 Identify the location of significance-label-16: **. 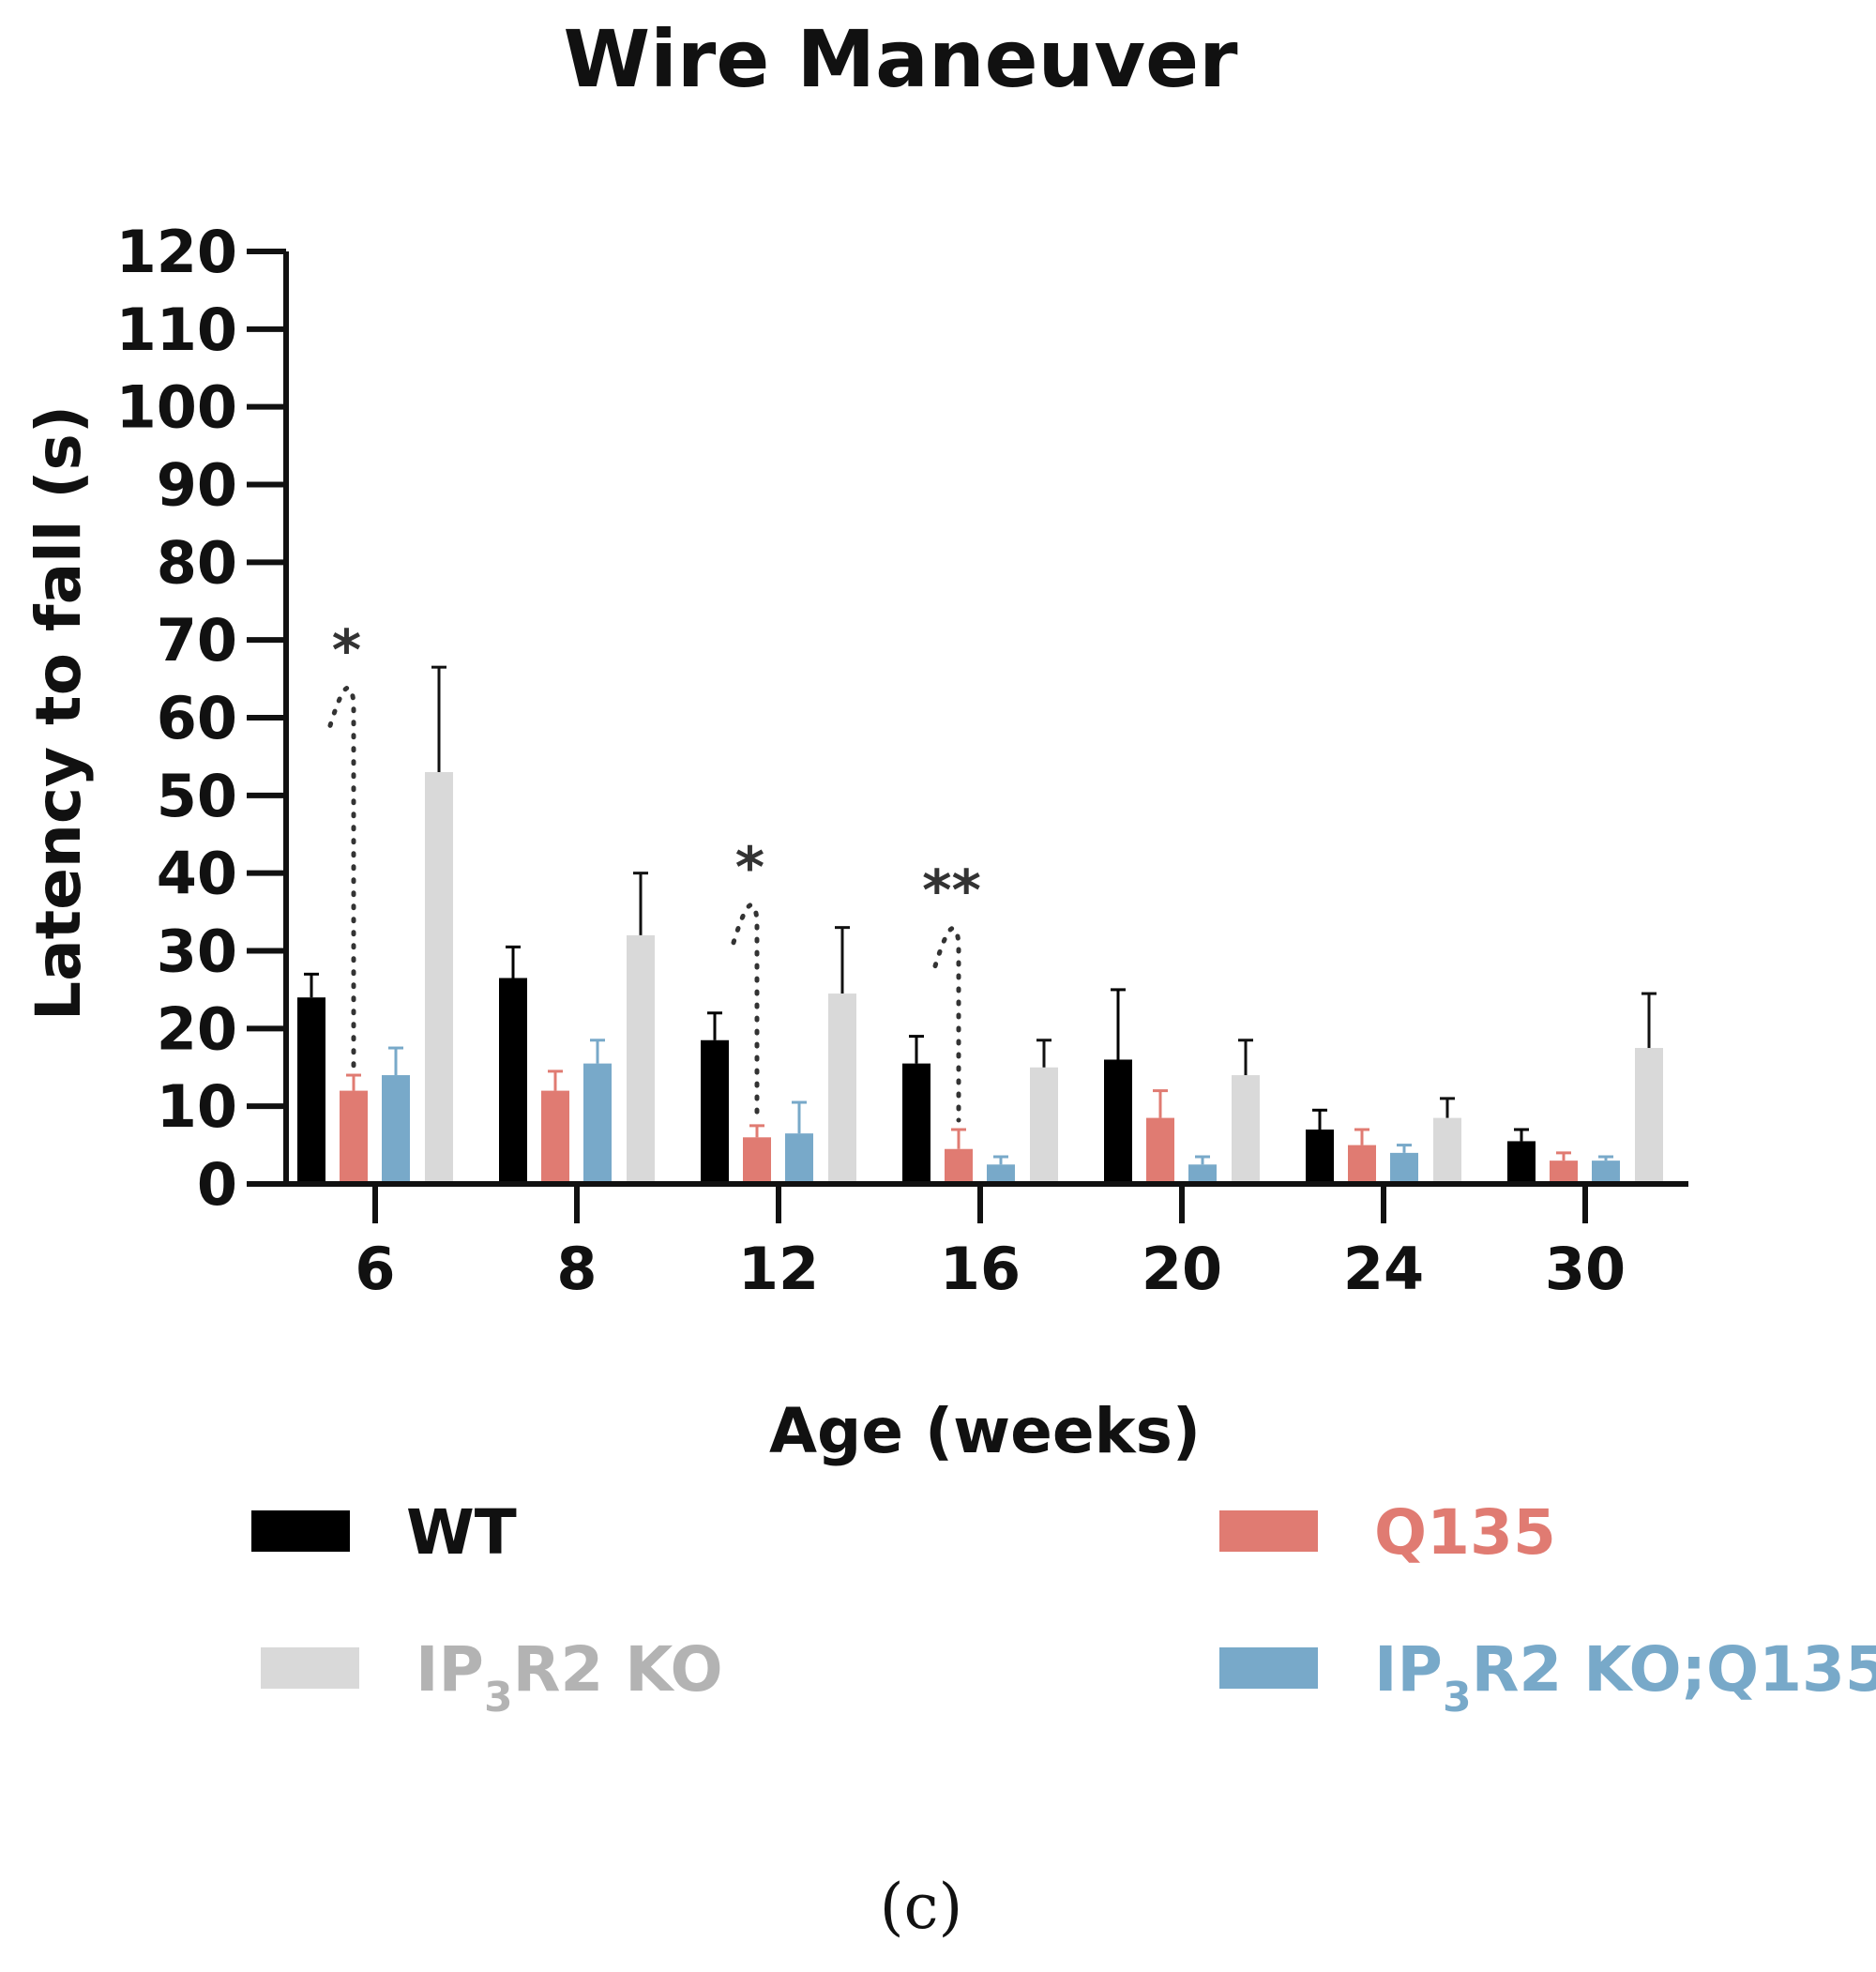
(951, 891).